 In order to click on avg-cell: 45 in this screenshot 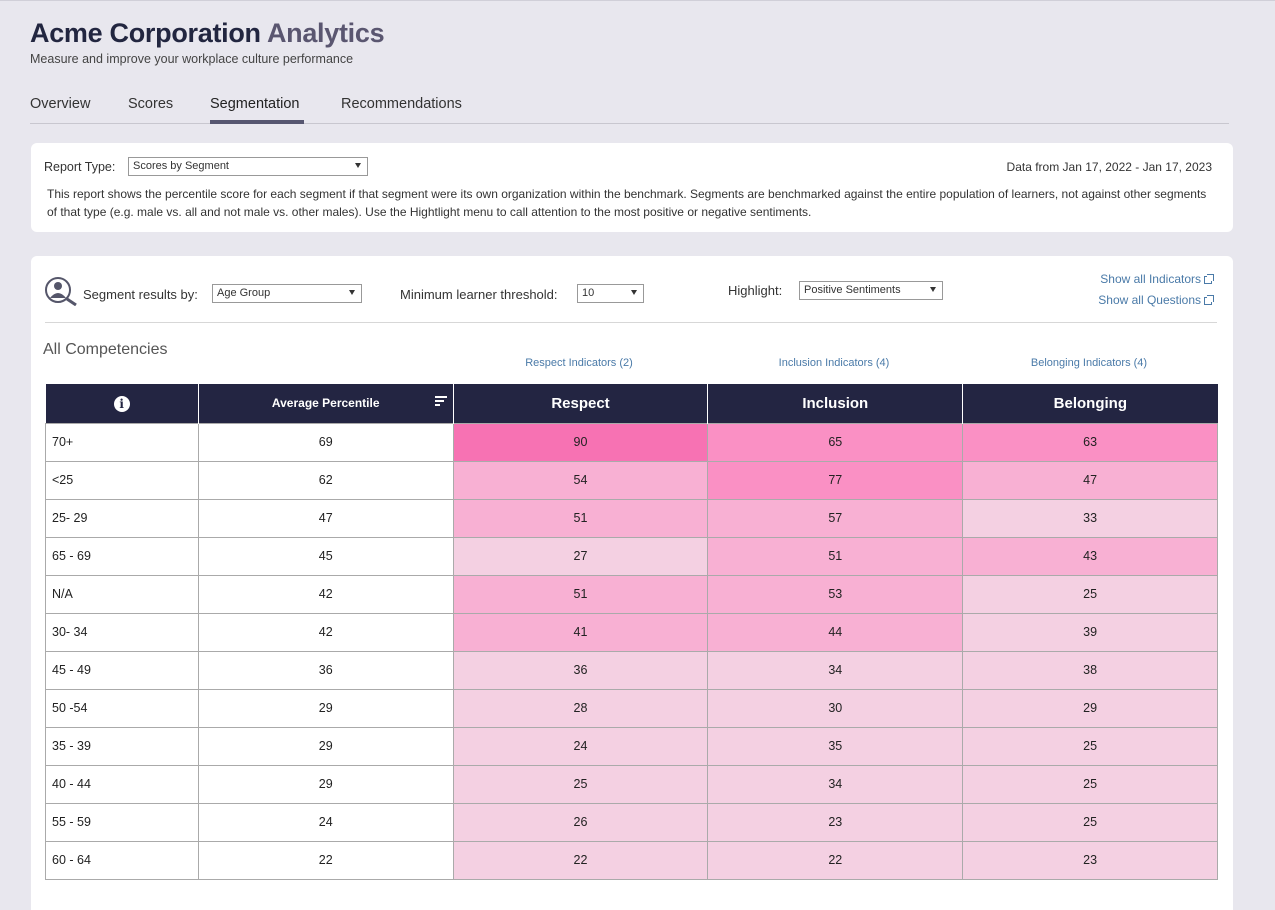, I will do `click(325, 556)`.